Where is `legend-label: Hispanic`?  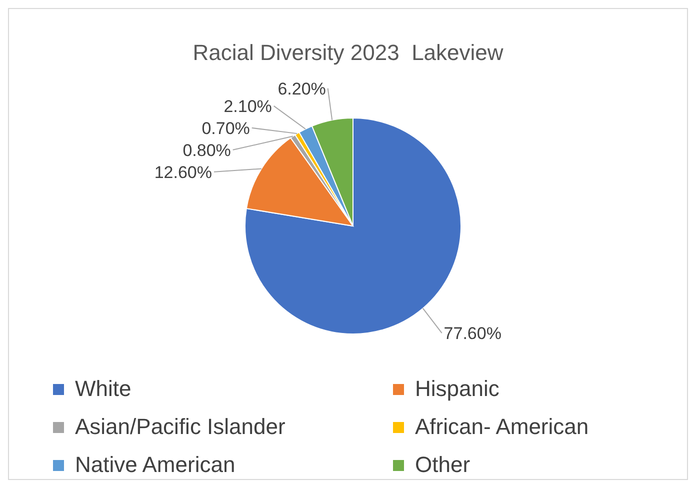
legend-label: Hispanic is located at coordinates (457, 388).